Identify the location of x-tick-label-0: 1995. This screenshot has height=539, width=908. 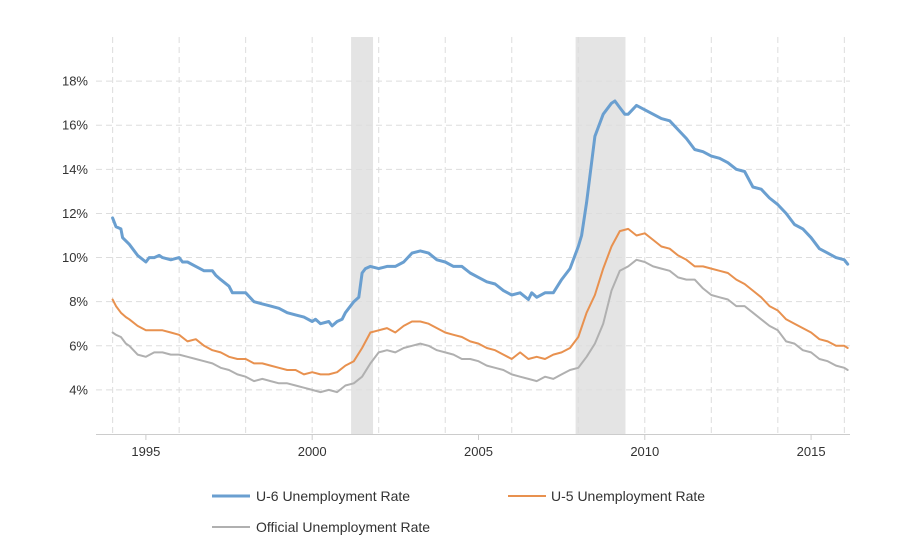
(145, 451).